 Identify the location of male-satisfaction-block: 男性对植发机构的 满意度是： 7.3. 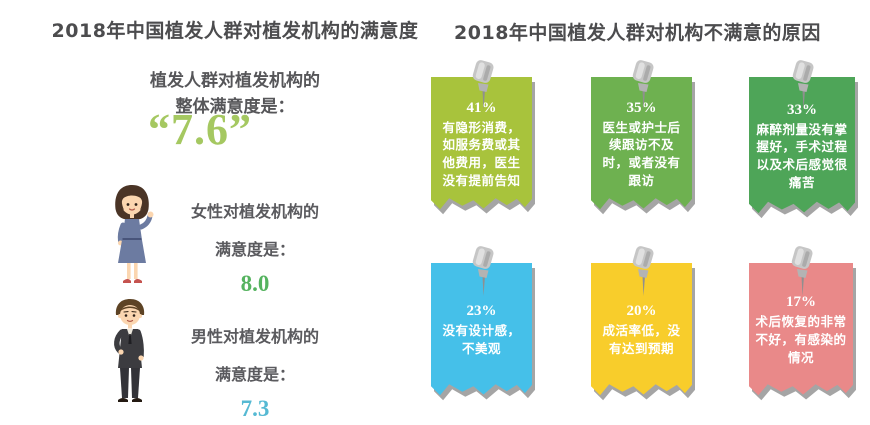
(255, 372).